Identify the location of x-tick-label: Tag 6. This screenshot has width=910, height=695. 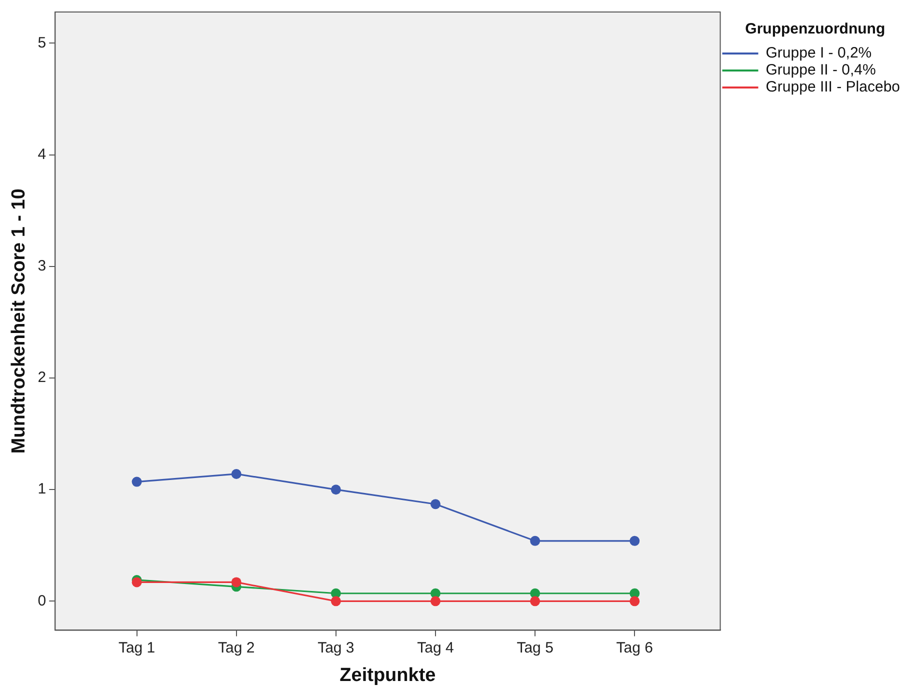
(634, 647).